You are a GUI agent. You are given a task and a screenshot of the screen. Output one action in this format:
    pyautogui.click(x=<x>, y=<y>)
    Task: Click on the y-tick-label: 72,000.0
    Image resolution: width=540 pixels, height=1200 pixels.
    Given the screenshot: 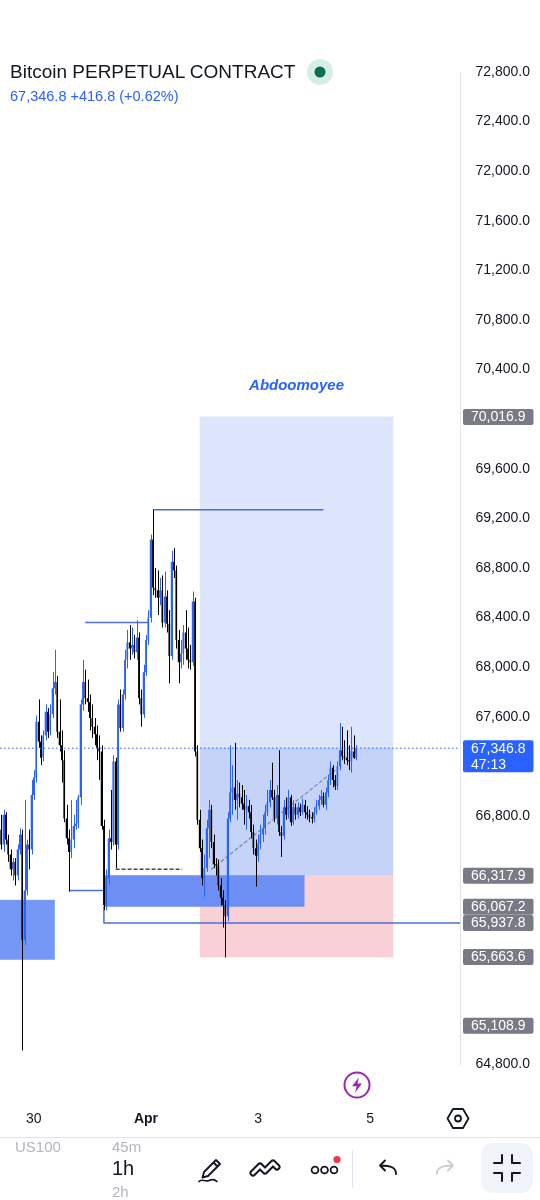 What is the action you would take?
    pyautogui.click(x=503, y=170)
    